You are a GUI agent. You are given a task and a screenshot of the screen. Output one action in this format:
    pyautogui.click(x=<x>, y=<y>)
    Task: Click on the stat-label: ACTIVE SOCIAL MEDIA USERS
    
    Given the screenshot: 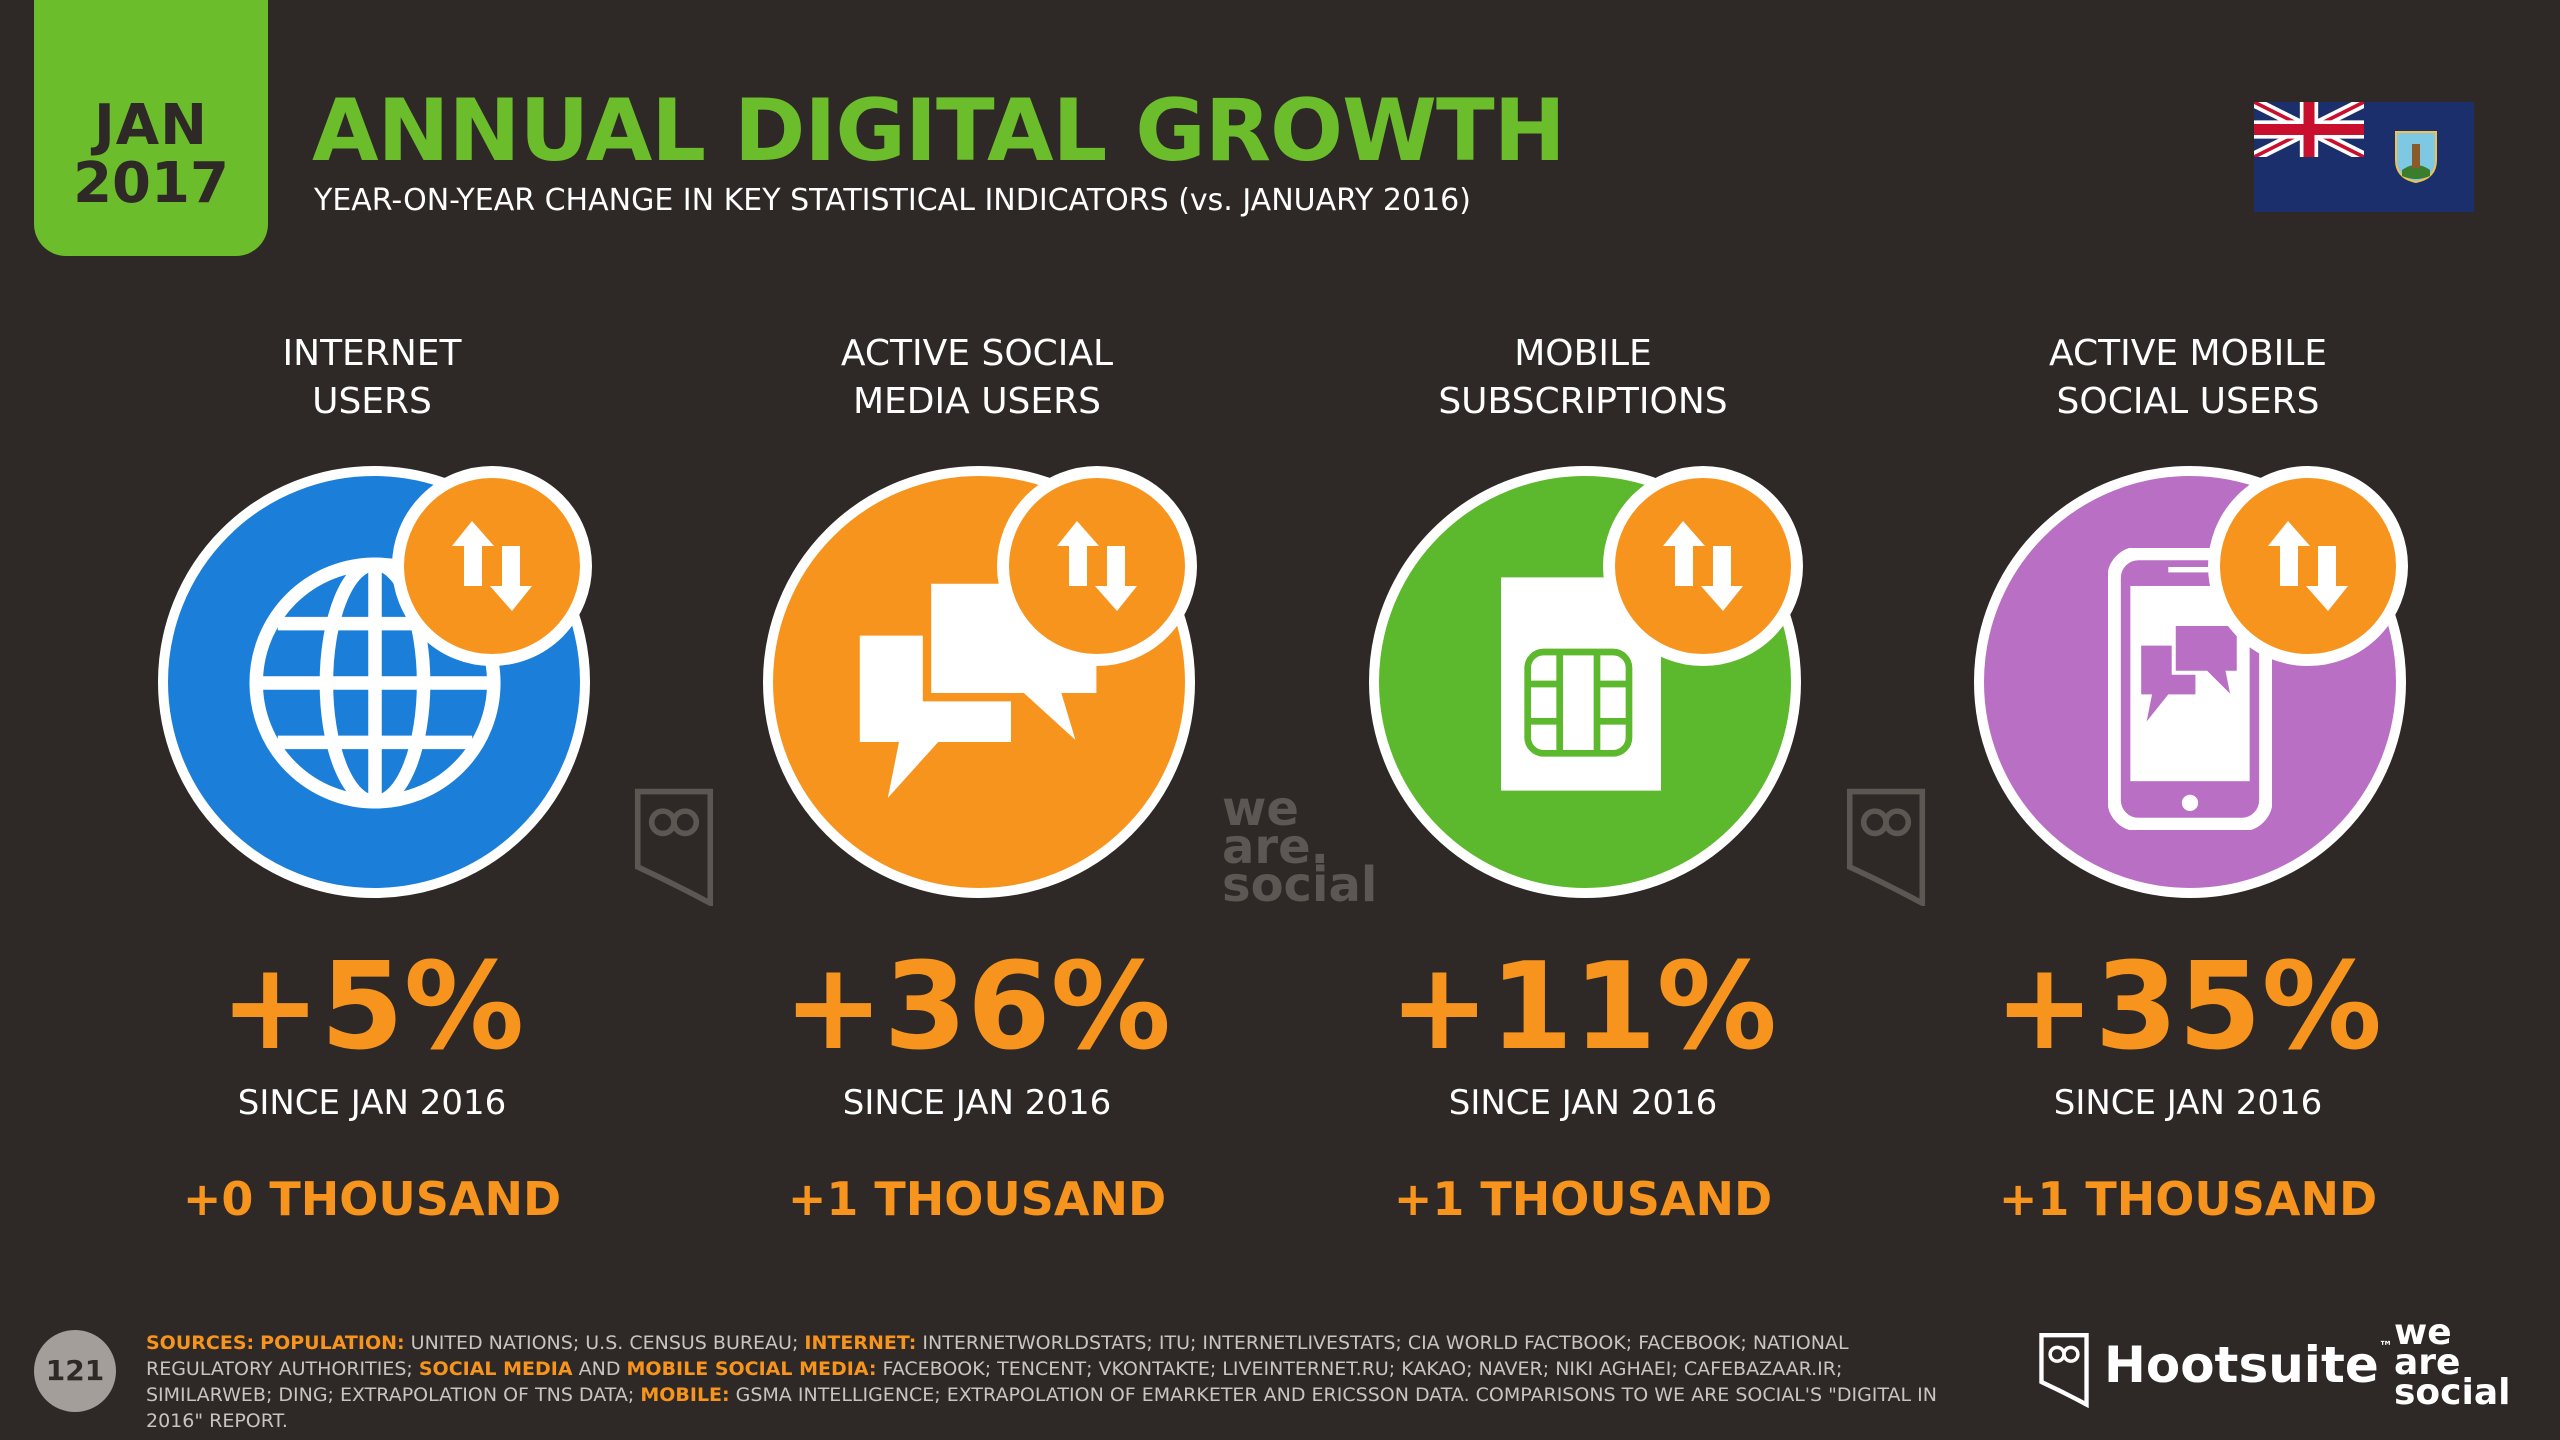 What is the action you would take?
    pyautogui.click(x=977, y=377)
    